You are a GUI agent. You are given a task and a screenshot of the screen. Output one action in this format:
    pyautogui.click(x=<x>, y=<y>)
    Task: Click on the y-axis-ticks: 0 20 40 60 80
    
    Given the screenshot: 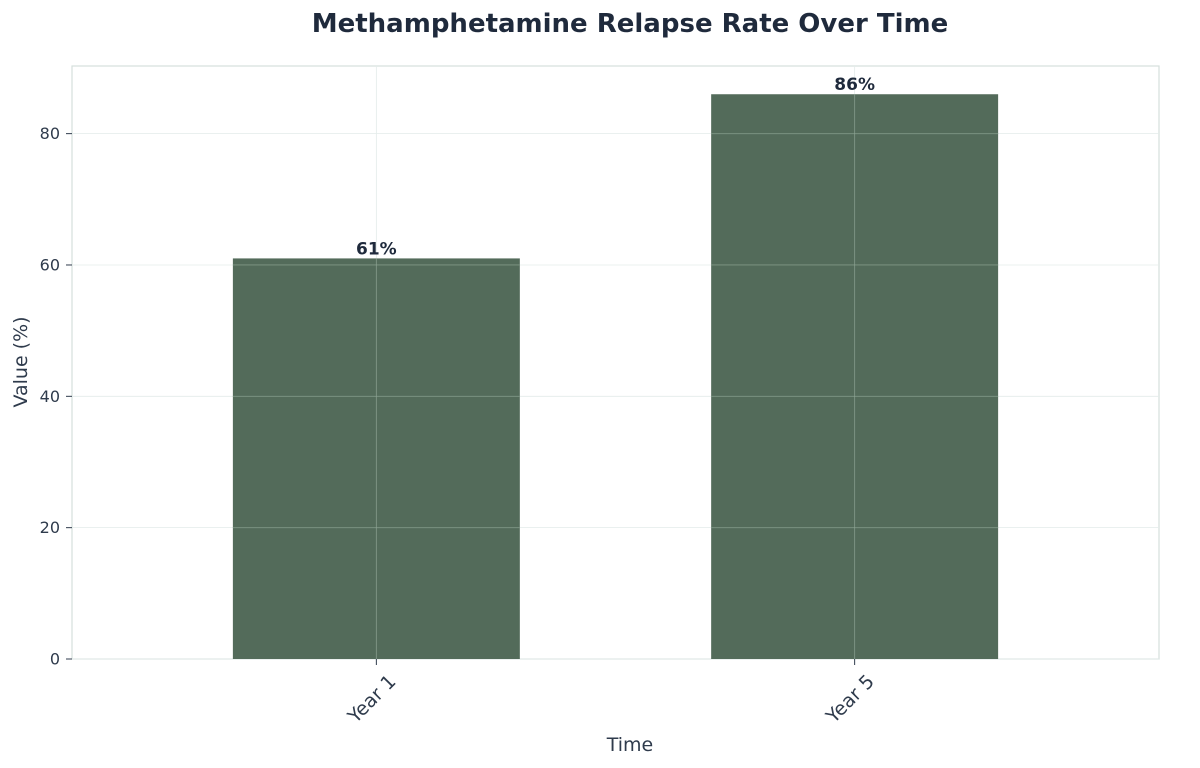 What is the action you would take?
    pyautogui.click(x=56, y=396)
    